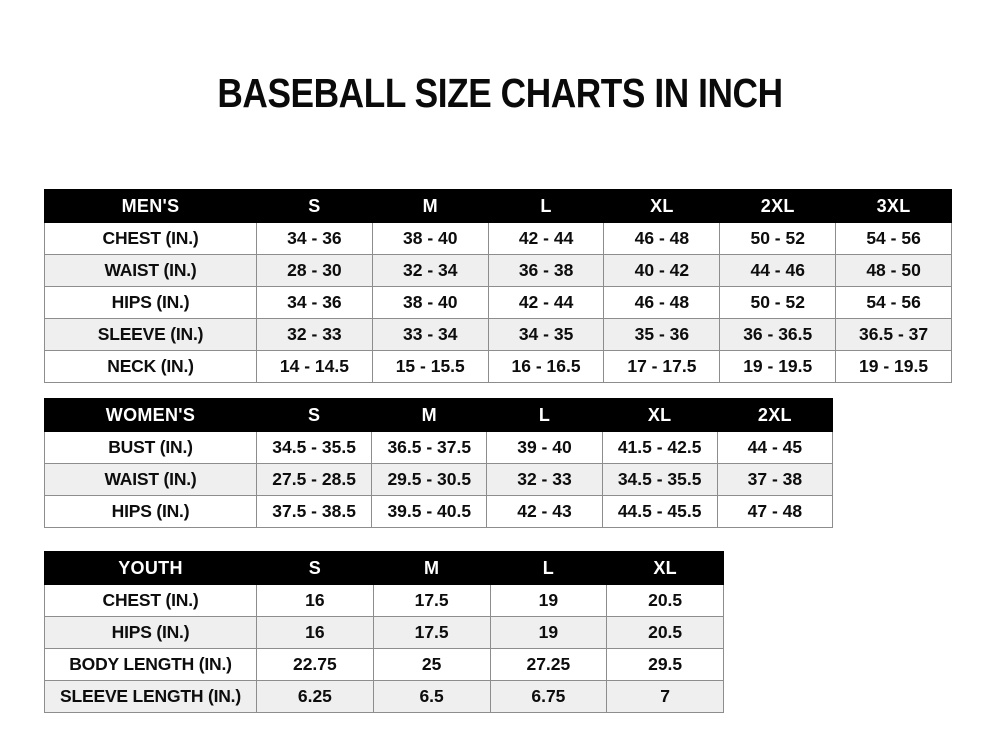 Image resolution: width=1000 pixels, height=752 pixels. I want to click on measurement-value: 22.75, so click(315, 664).